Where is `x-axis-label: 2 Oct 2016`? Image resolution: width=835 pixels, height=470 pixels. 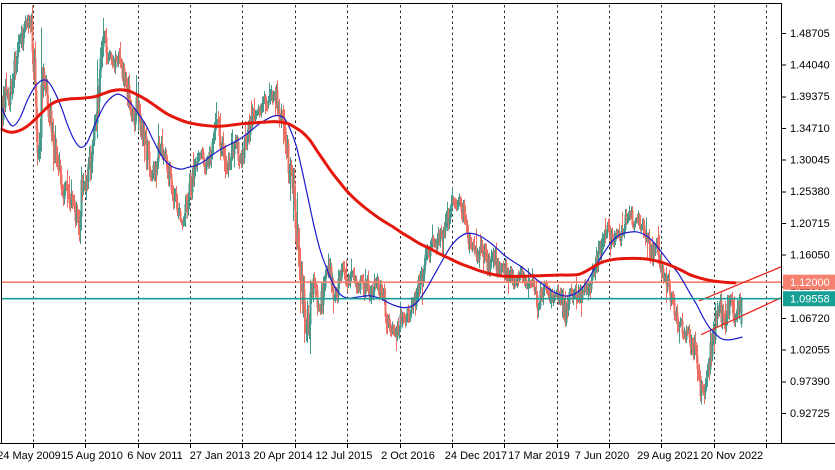
x-axis-label: 2 Oct 2016 is located at coordinates (408, 456).